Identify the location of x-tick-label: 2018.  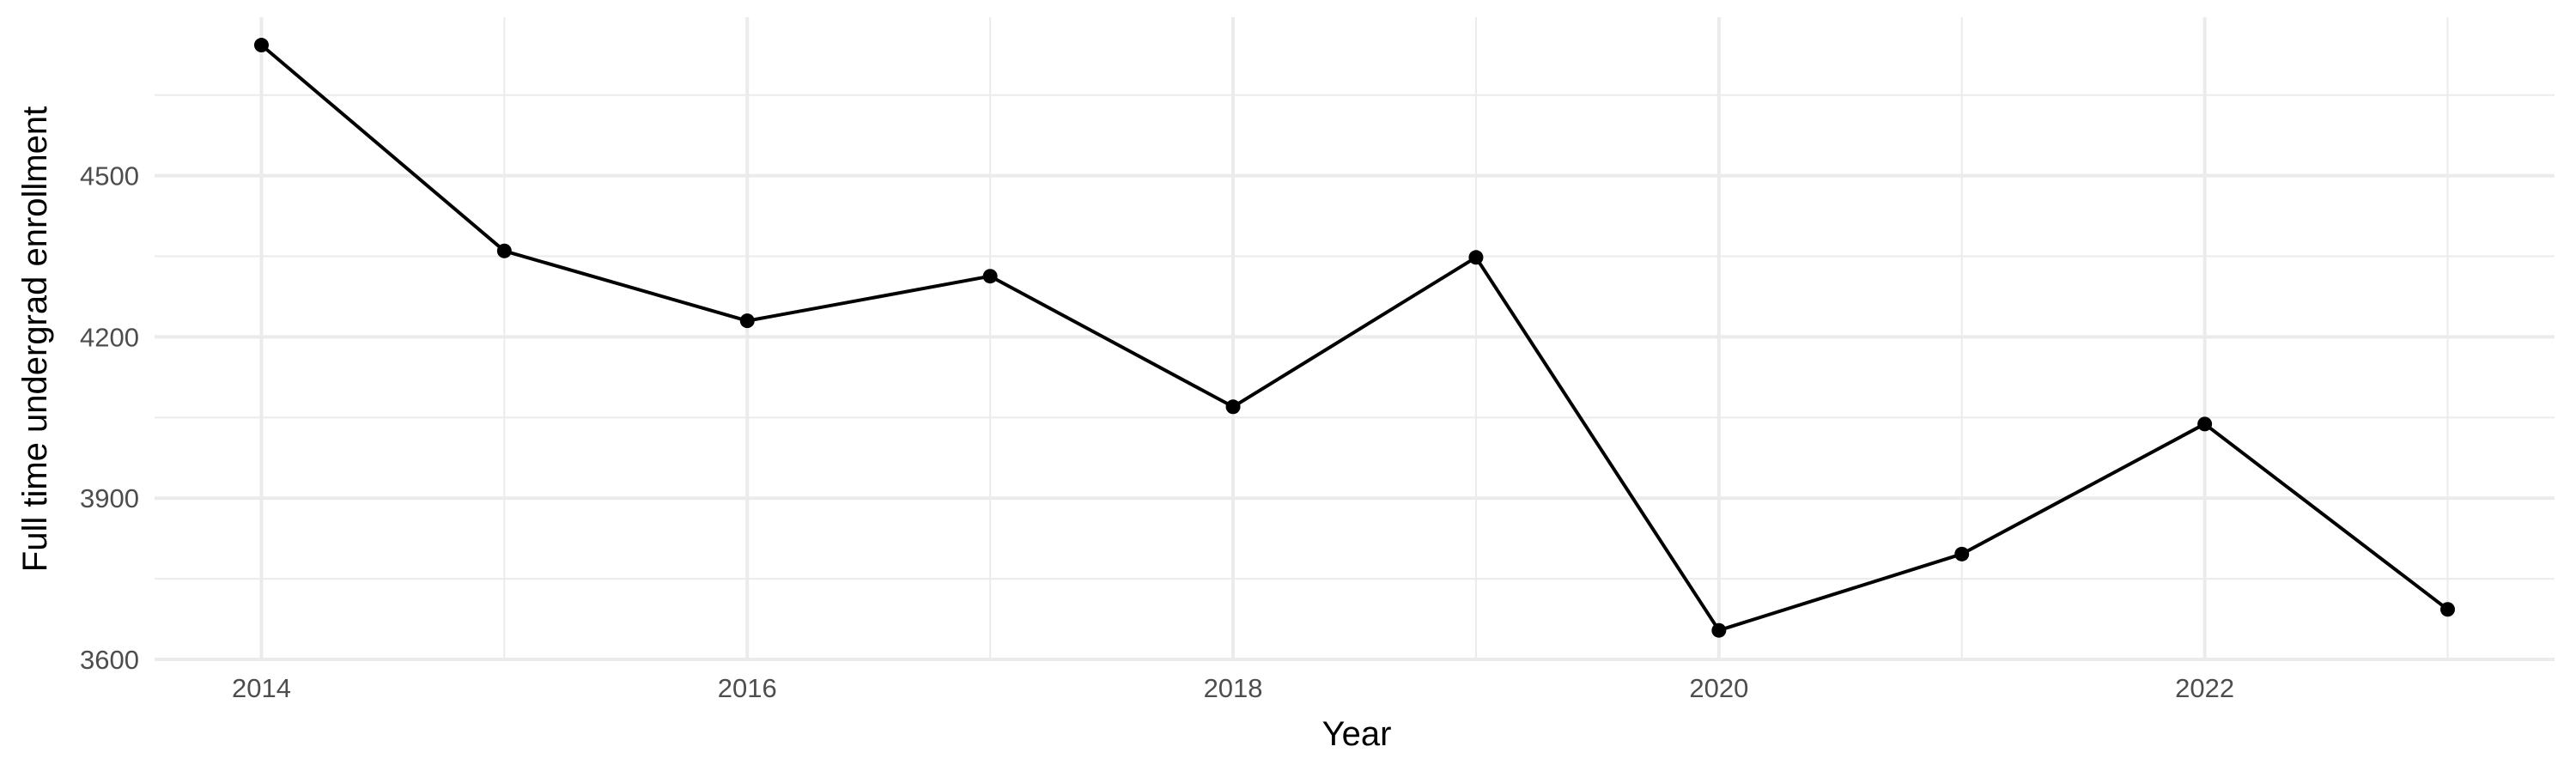
(1233, 688).